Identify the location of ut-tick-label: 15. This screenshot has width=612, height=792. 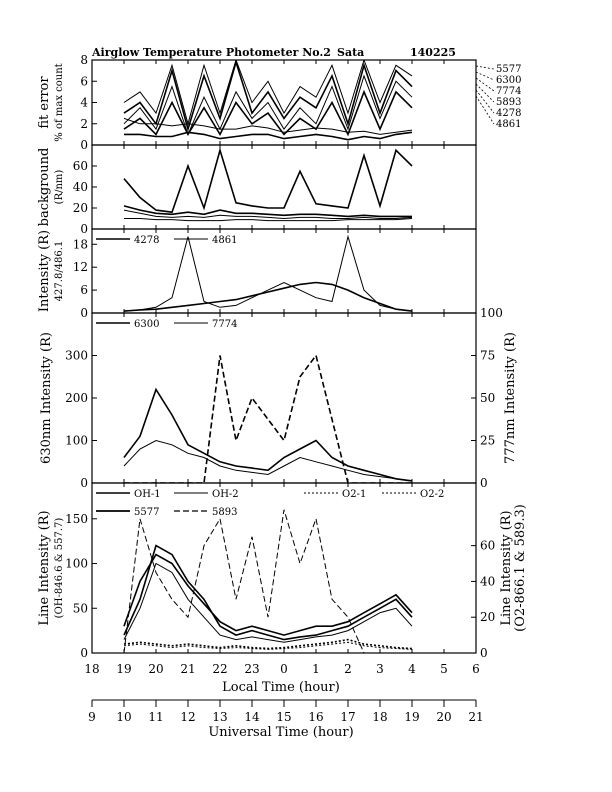
(283, 717).